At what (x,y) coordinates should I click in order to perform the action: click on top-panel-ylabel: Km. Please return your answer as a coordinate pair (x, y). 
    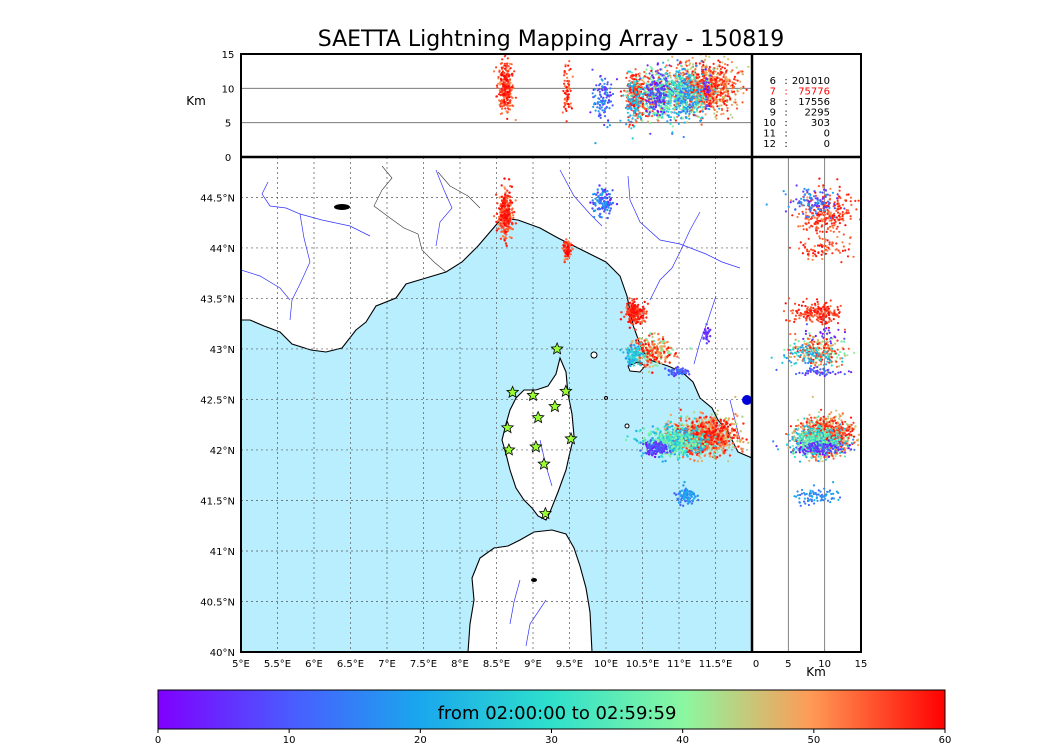
    Looking at the image, I should click on (196, 101).